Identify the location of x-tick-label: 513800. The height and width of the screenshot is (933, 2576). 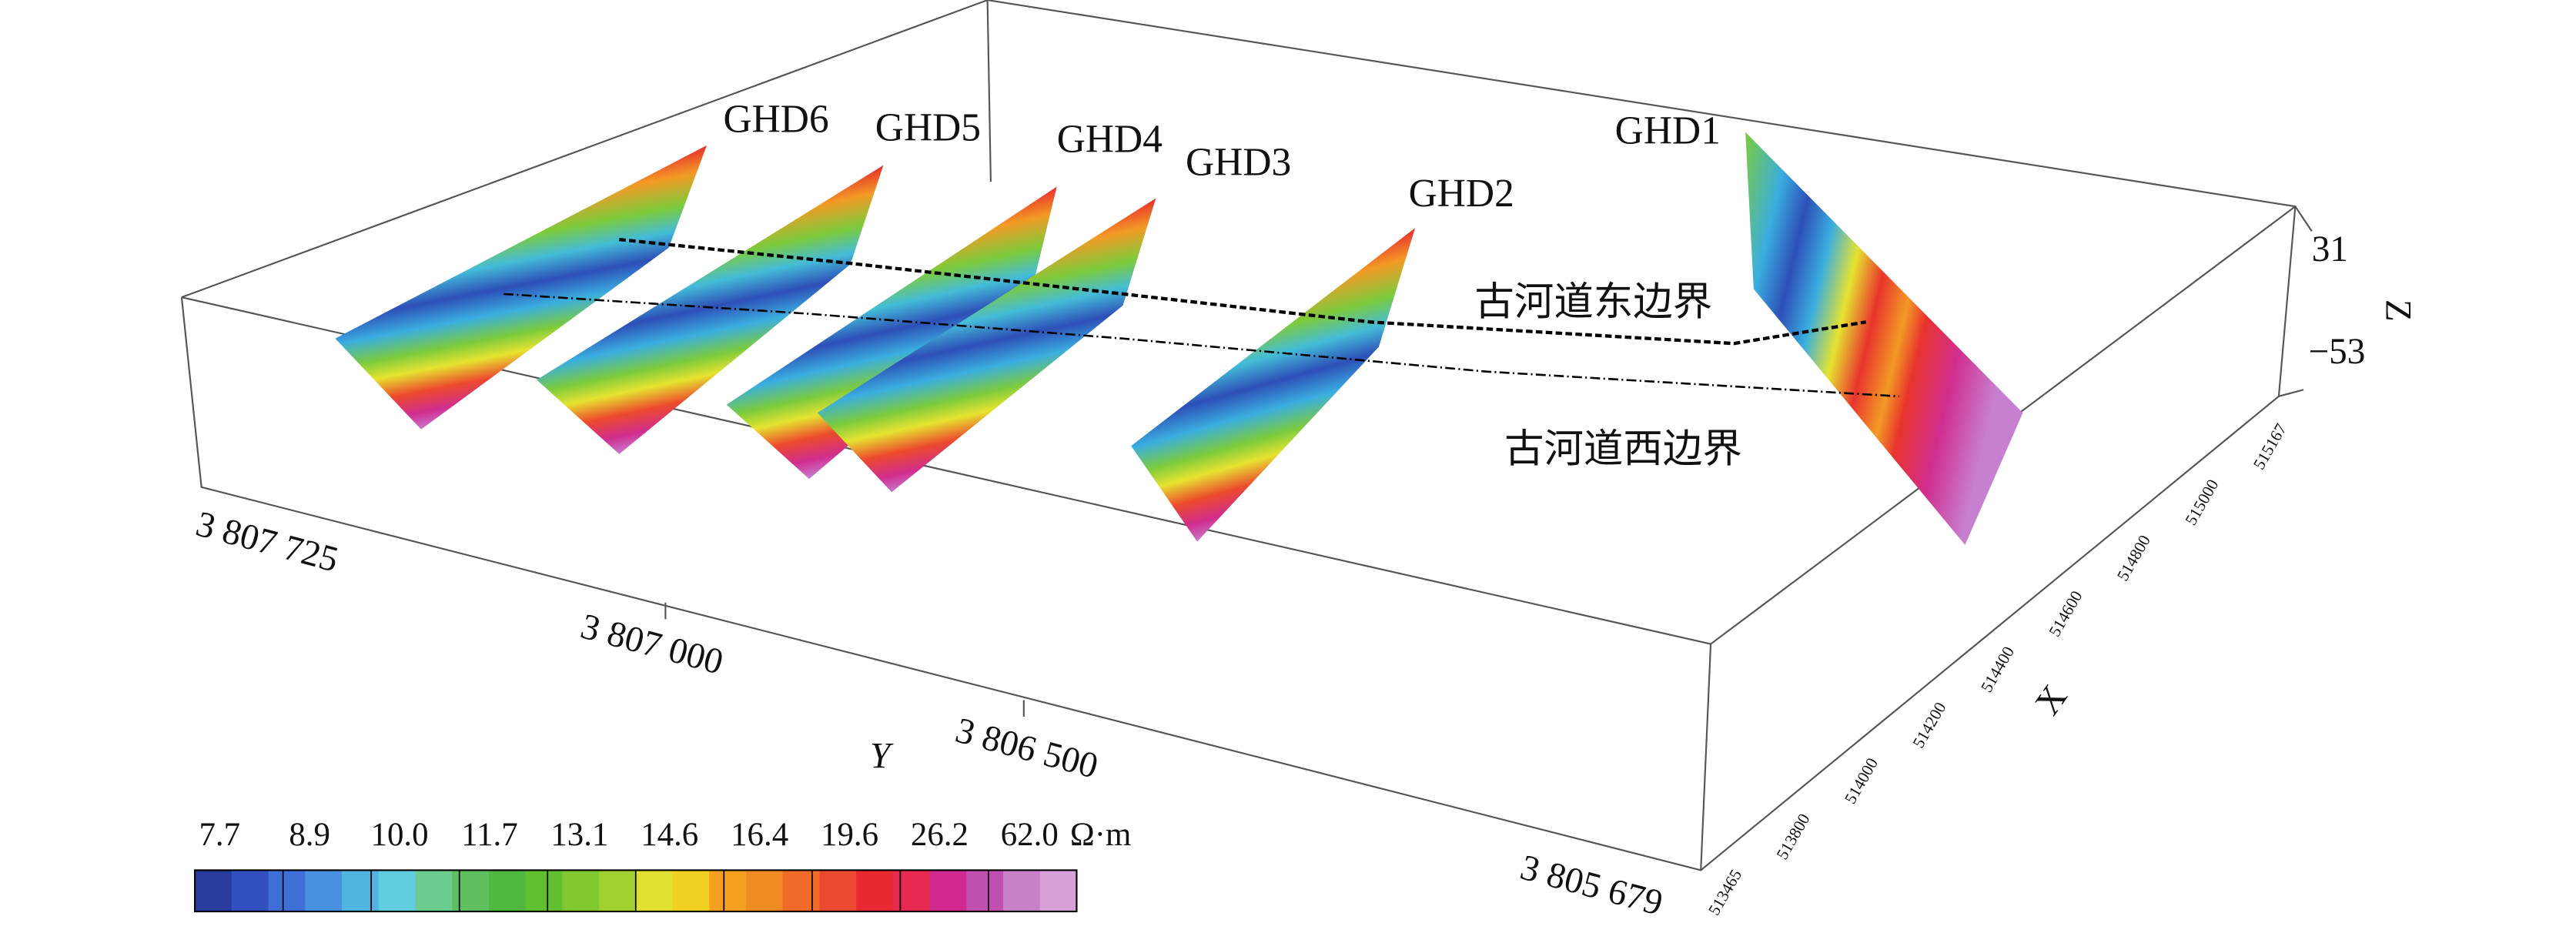
(1794, 837).